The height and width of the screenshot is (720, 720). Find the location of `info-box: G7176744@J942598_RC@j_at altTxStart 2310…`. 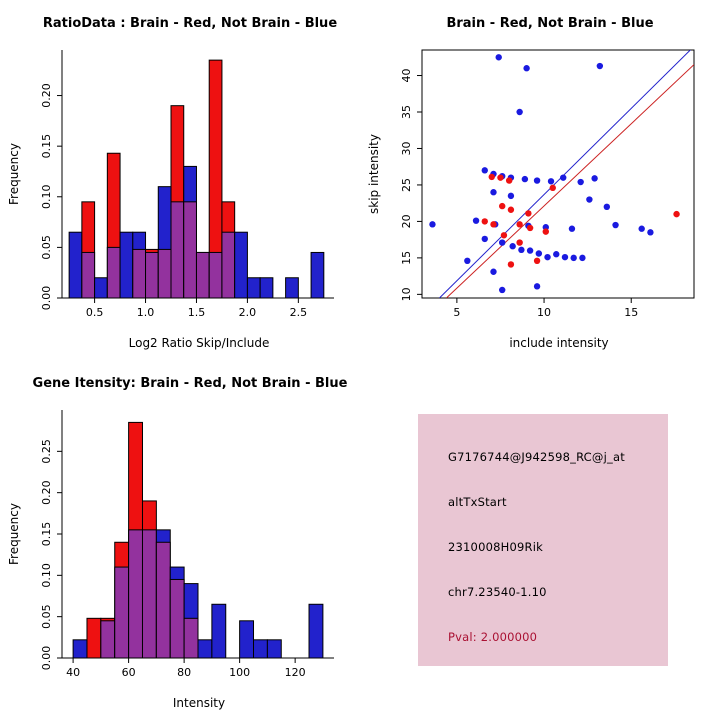

info-box: G7176744@J942598_RC@j_at altTxStart 2310… is located at coordinates (543, 540).